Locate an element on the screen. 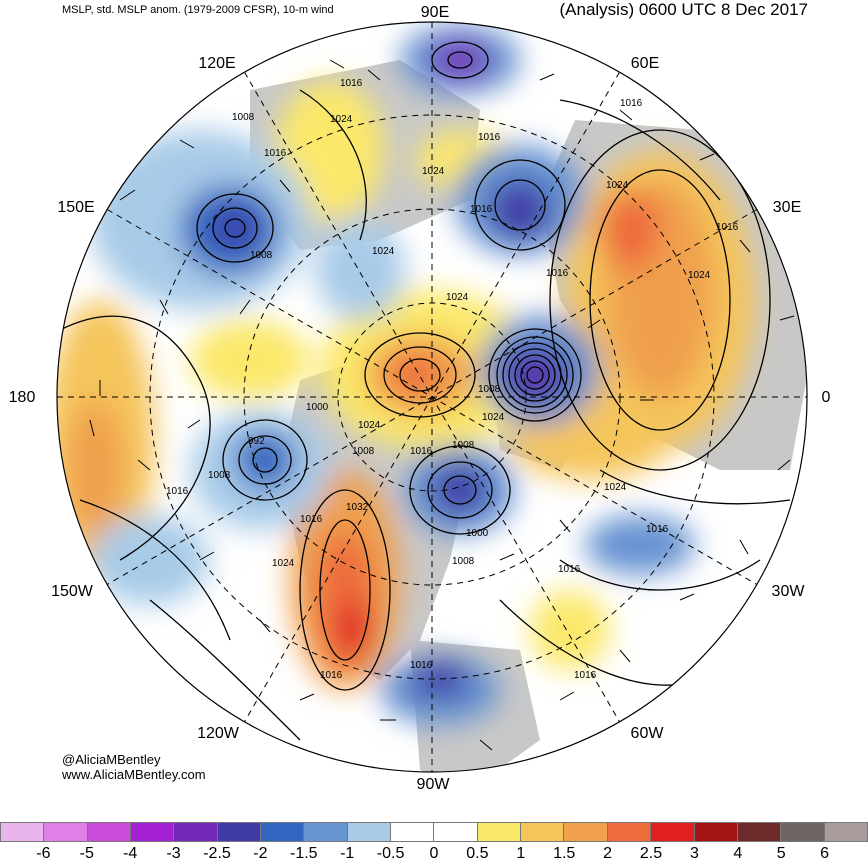 The width and height of the screenshot is (868, 865). colorbar-swatches is located at coordinates (434, 832).